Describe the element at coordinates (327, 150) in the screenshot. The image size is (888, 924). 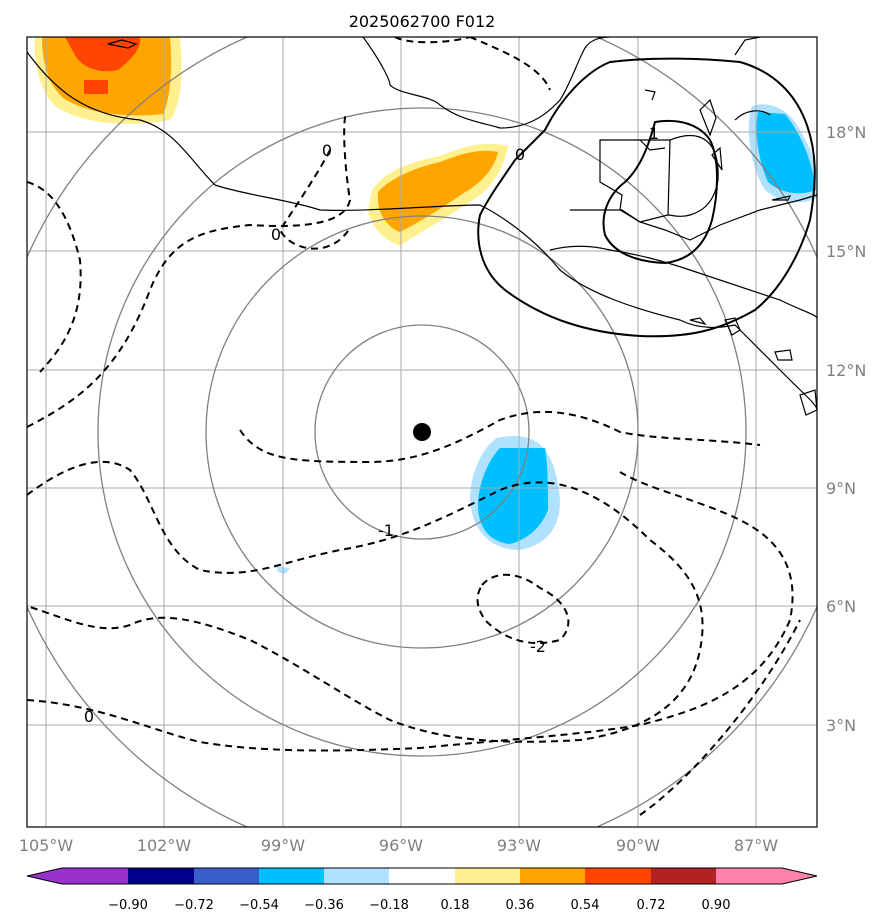
I see `contour-label-zero-north: 0` at that location.